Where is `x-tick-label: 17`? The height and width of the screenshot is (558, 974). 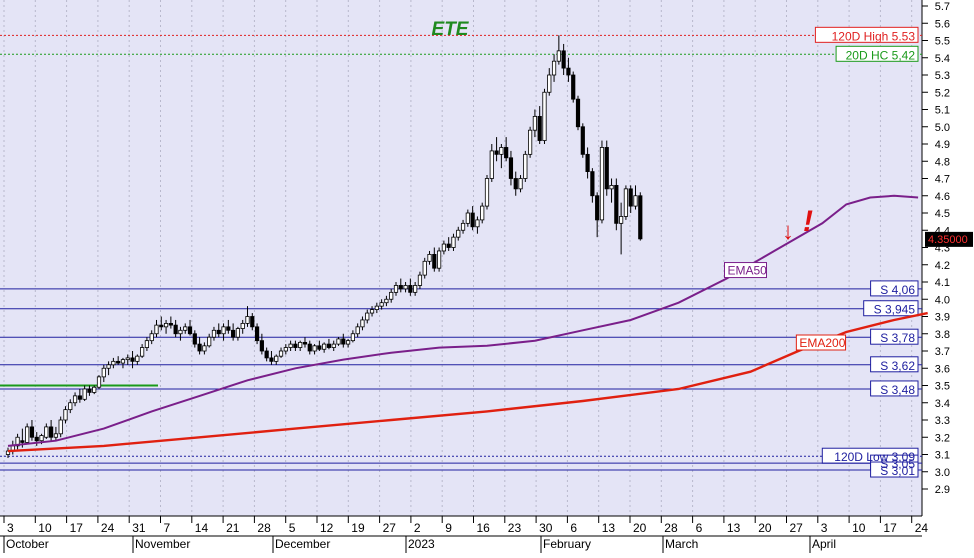 x-tick-label: 17 is located at coordinates (77, 528).